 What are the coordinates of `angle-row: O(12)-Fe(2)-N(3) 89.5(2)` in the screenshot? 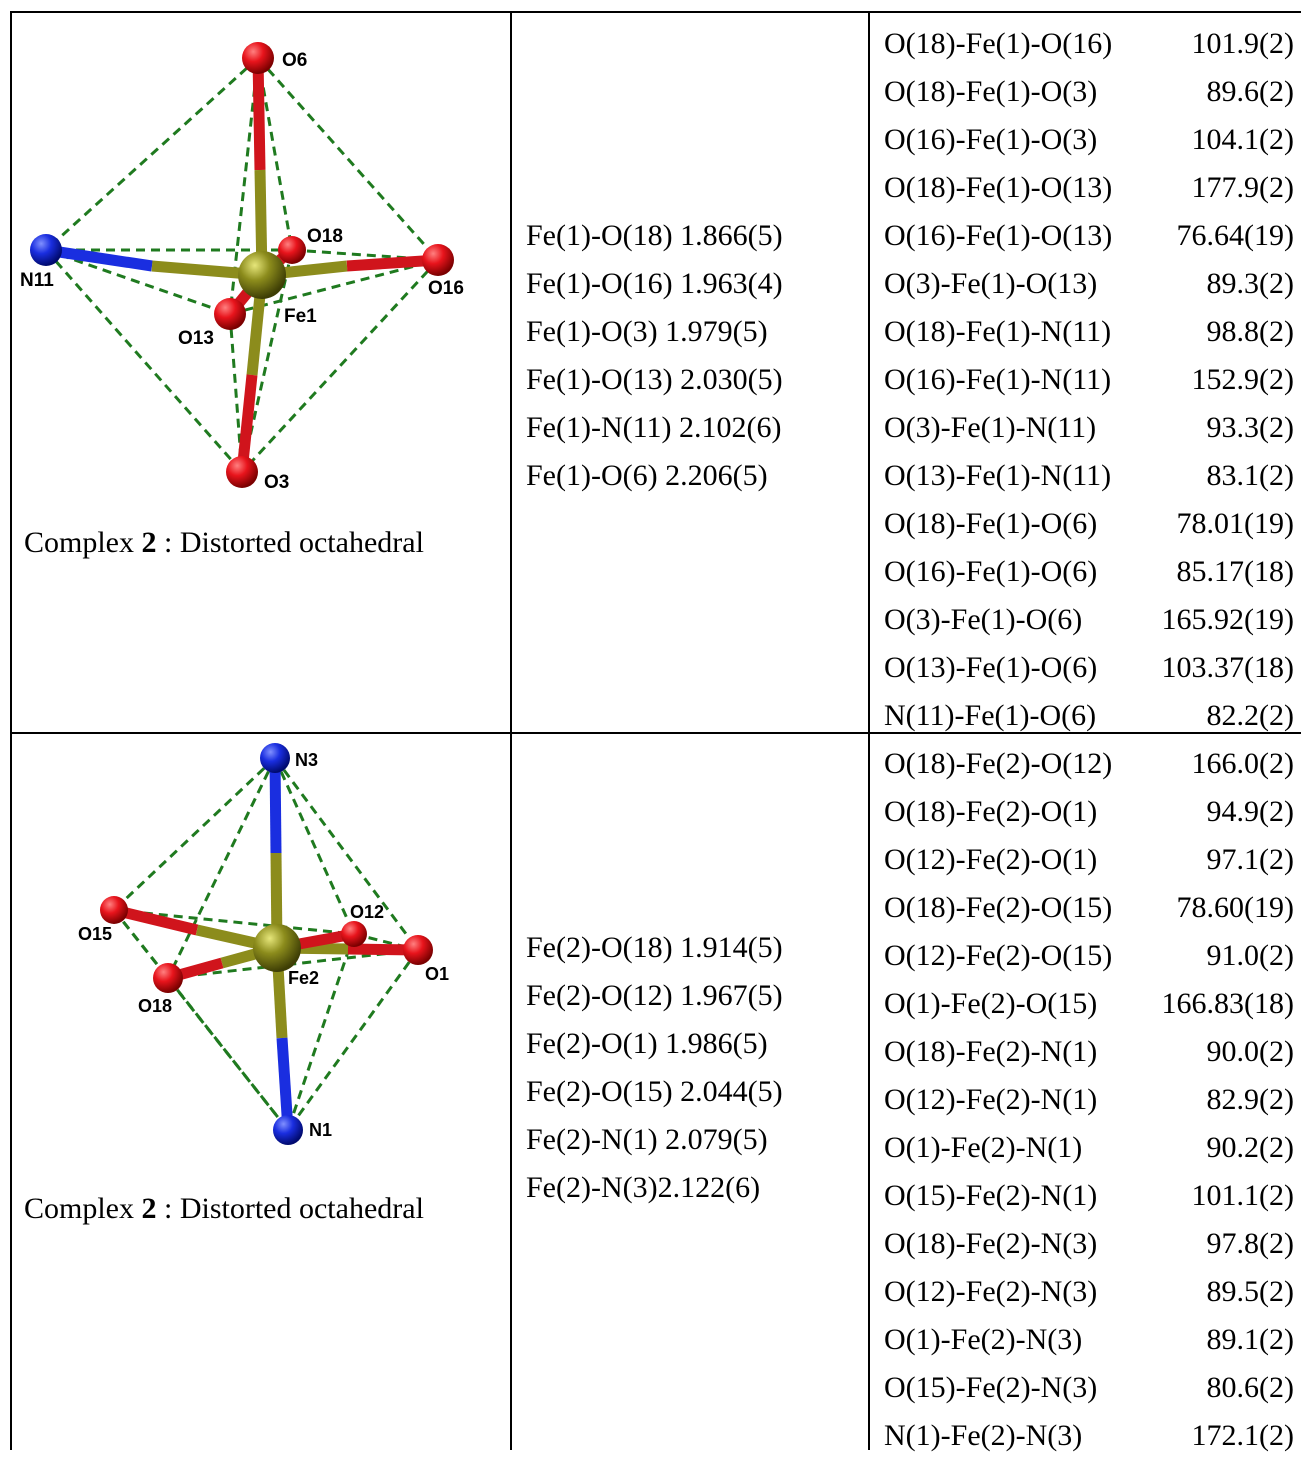 It's located at (1089, 1291).